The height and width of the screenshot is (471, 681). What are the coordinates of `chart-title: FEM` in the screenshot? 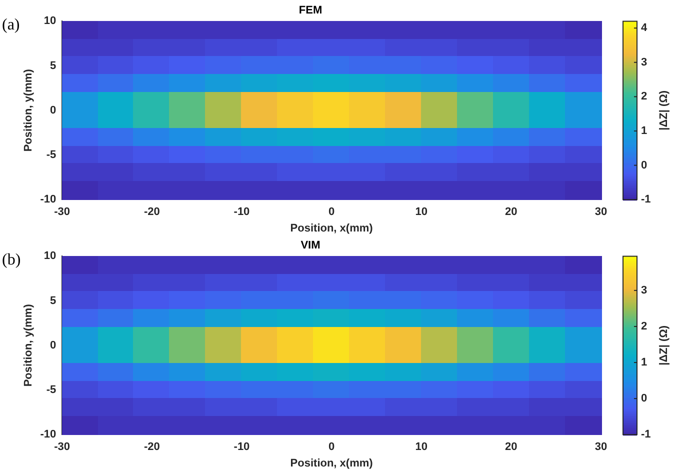 It's located at (310, 10).